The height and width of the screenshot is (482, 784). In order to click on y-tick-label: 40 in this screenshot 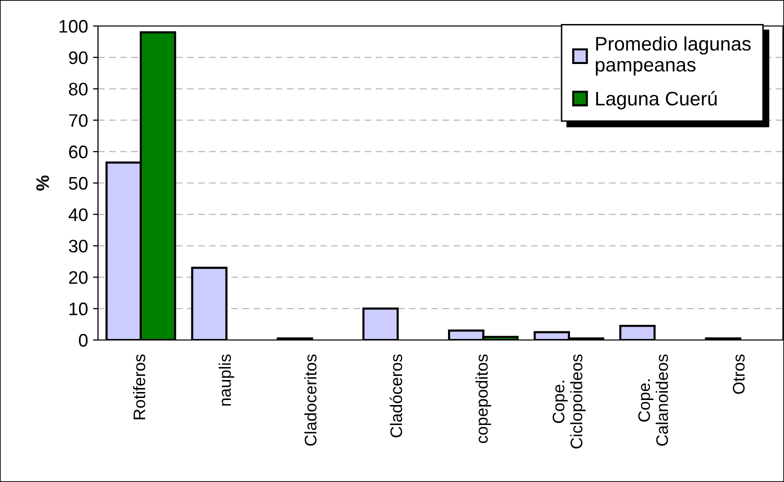, I will do `click(78, 215)`.